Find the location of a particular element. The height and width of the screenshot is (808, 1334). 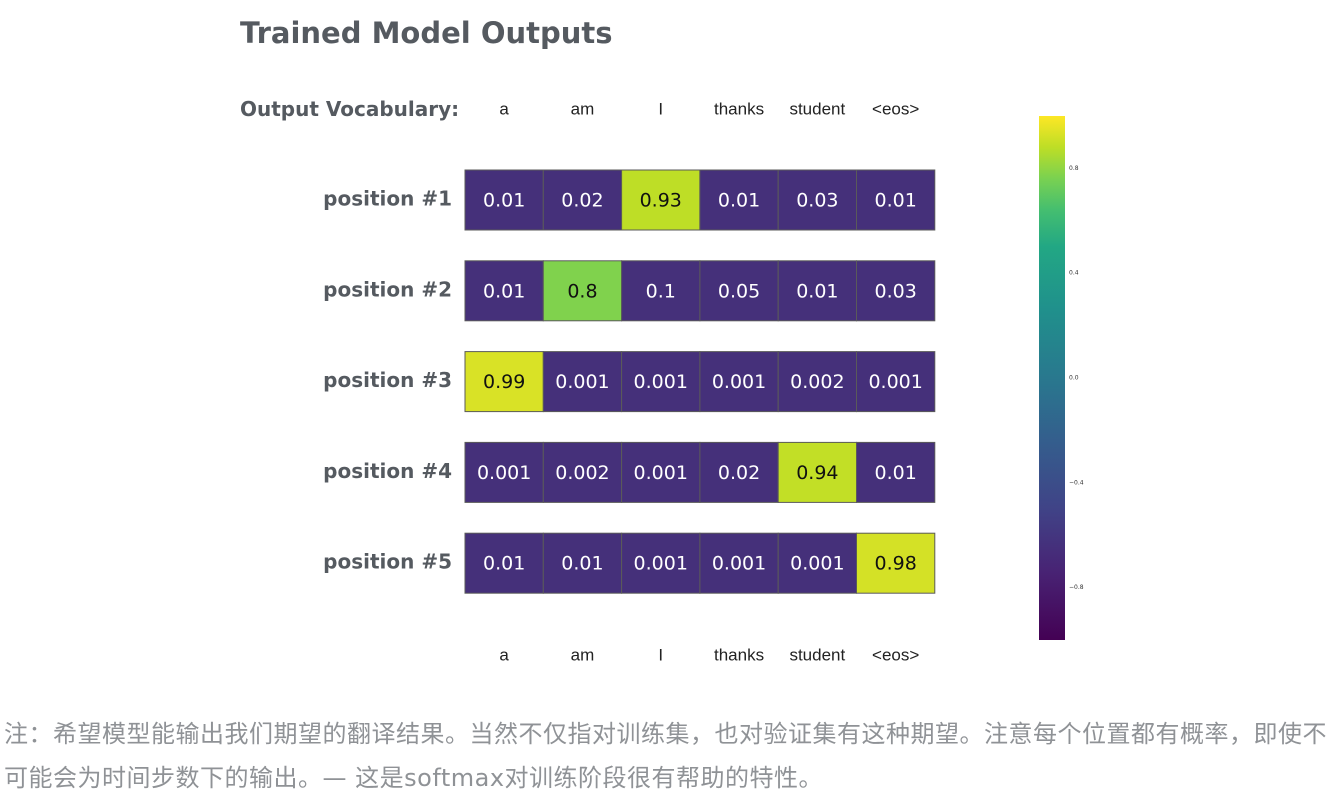

colorbar-tick-label: 0.0 is located at coordinates (1074, 378).